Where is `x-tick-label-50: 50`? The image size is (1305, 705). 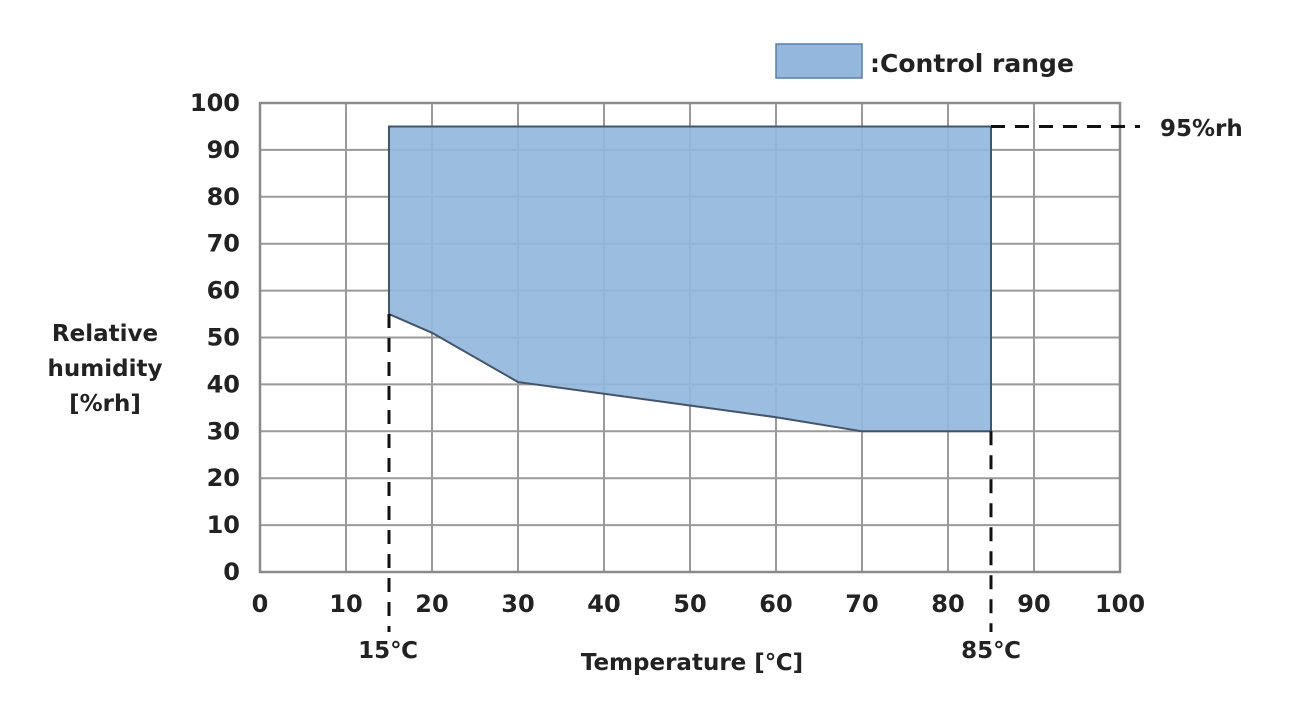 x-tick-label-50: 50 is located at coordinates (689, 604).